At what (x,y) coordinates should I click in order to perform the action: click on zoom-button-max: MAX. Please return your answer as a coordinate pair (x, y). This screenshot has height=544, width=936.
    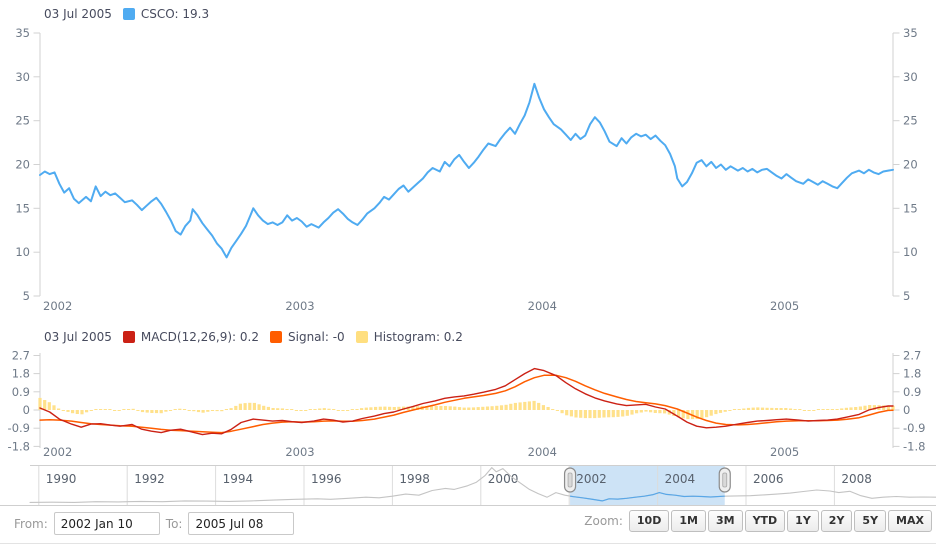
    Looking at the image, I should click on (910, 521).